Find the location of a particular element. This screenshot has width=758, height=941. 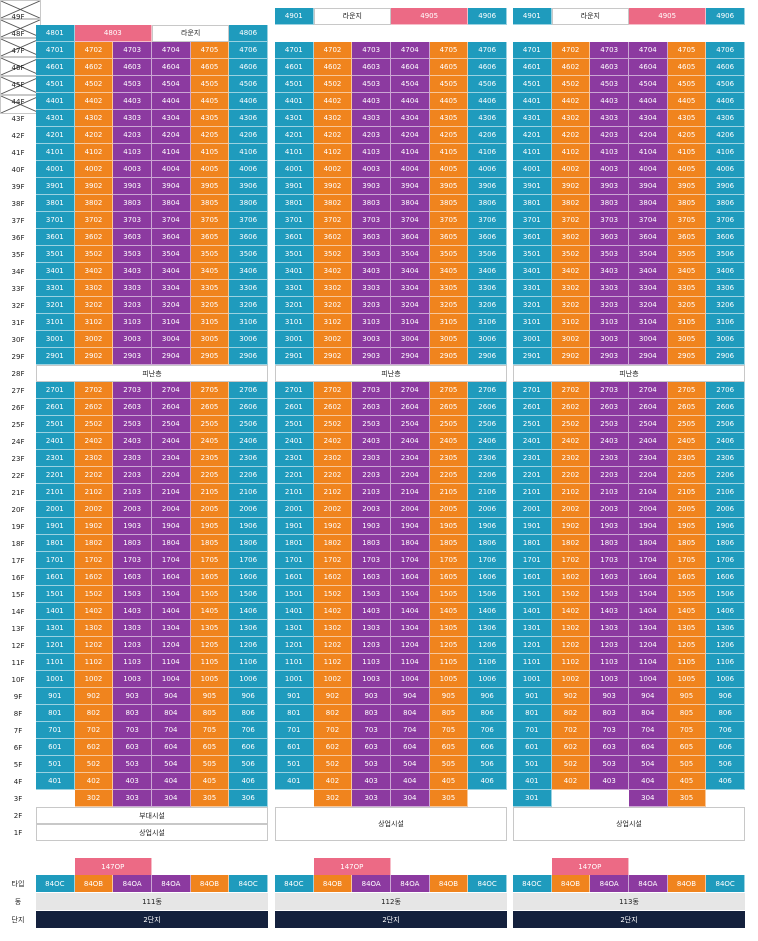

unit-cell: 4706 is located at coordinates (725, 50).